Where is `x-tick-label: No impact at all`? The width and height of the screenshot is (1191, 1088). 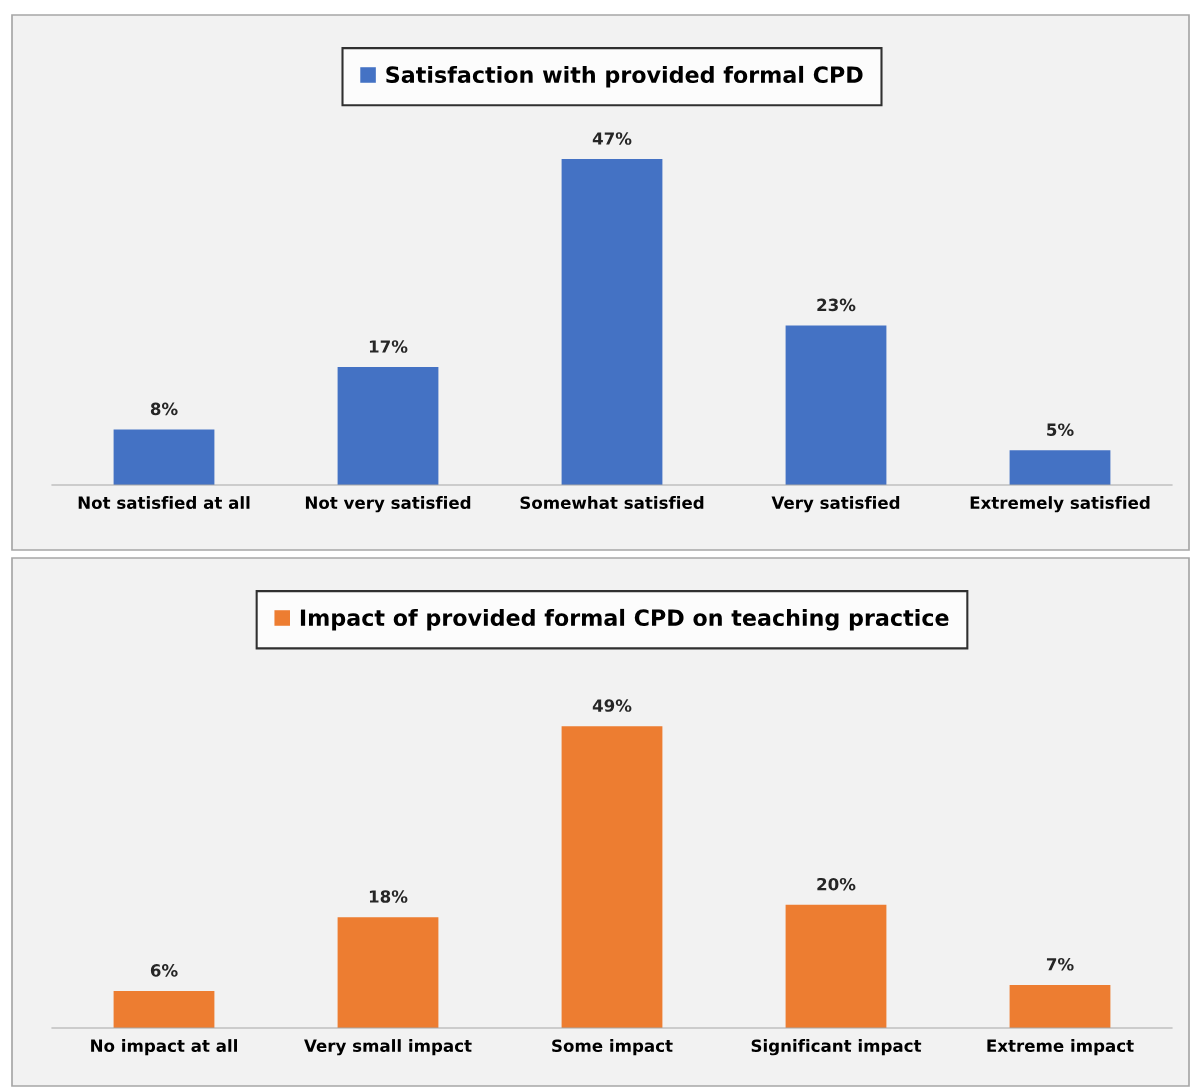 x-tick-label: No impact at all is located at coordinates (164, 1047).